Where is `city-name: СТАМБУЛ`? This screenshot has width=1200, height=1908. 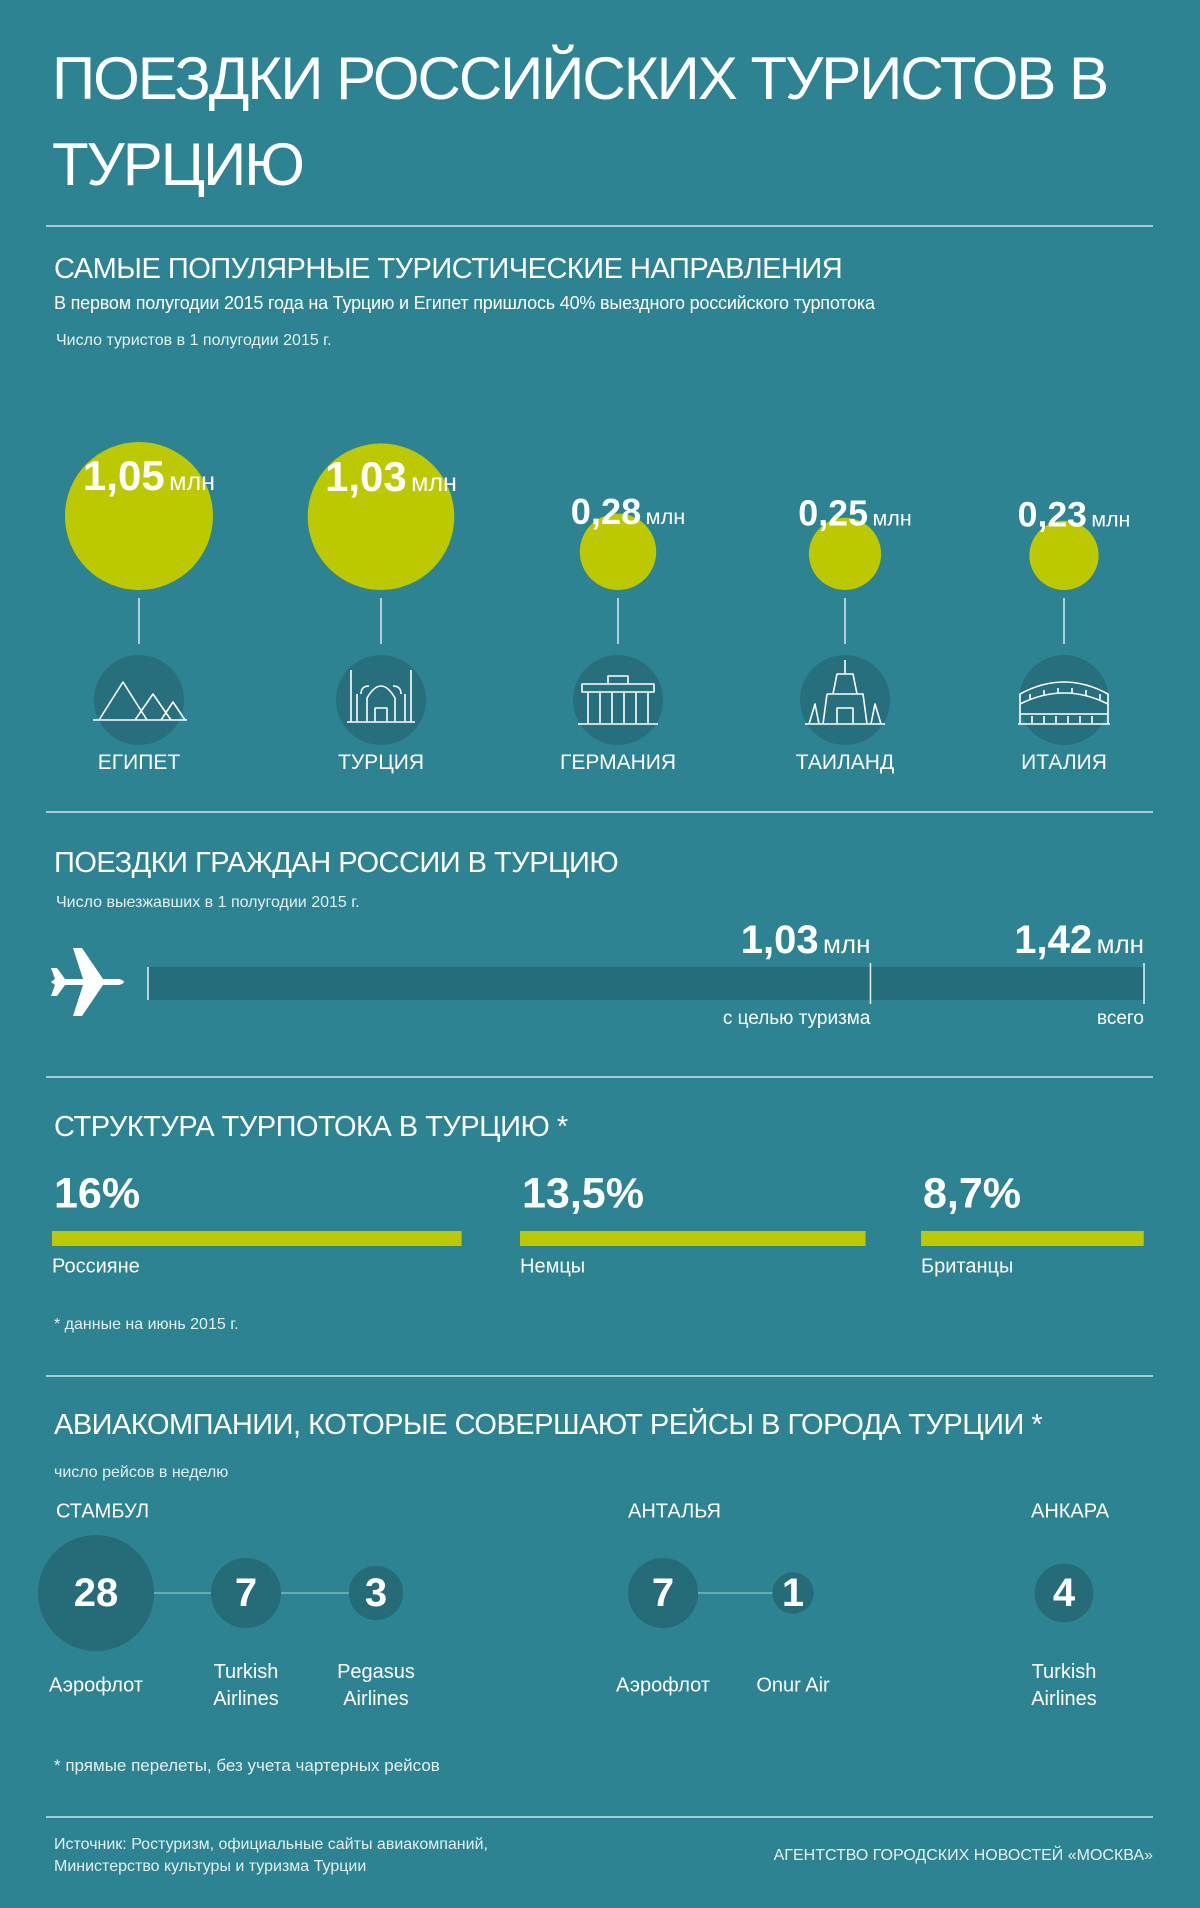 city-name: СТАМБУЛ is located at coordinates (103, 1511).